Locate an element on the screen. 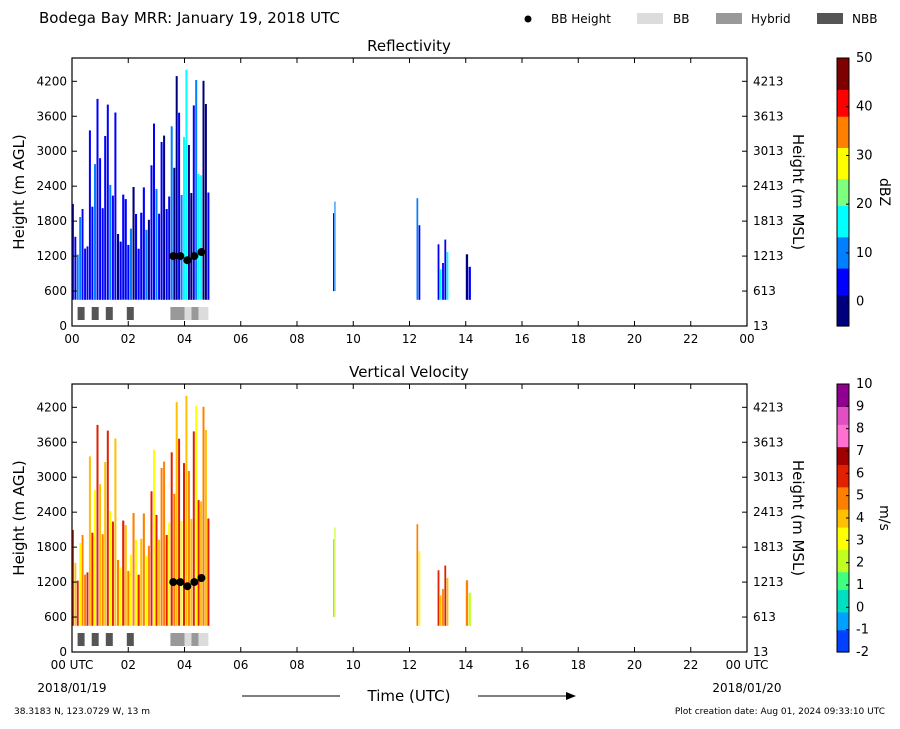 This screenshot has height=729, width=900. reflectivity-ylabel: Height (m AGL) is located at coordinates (19, 191).